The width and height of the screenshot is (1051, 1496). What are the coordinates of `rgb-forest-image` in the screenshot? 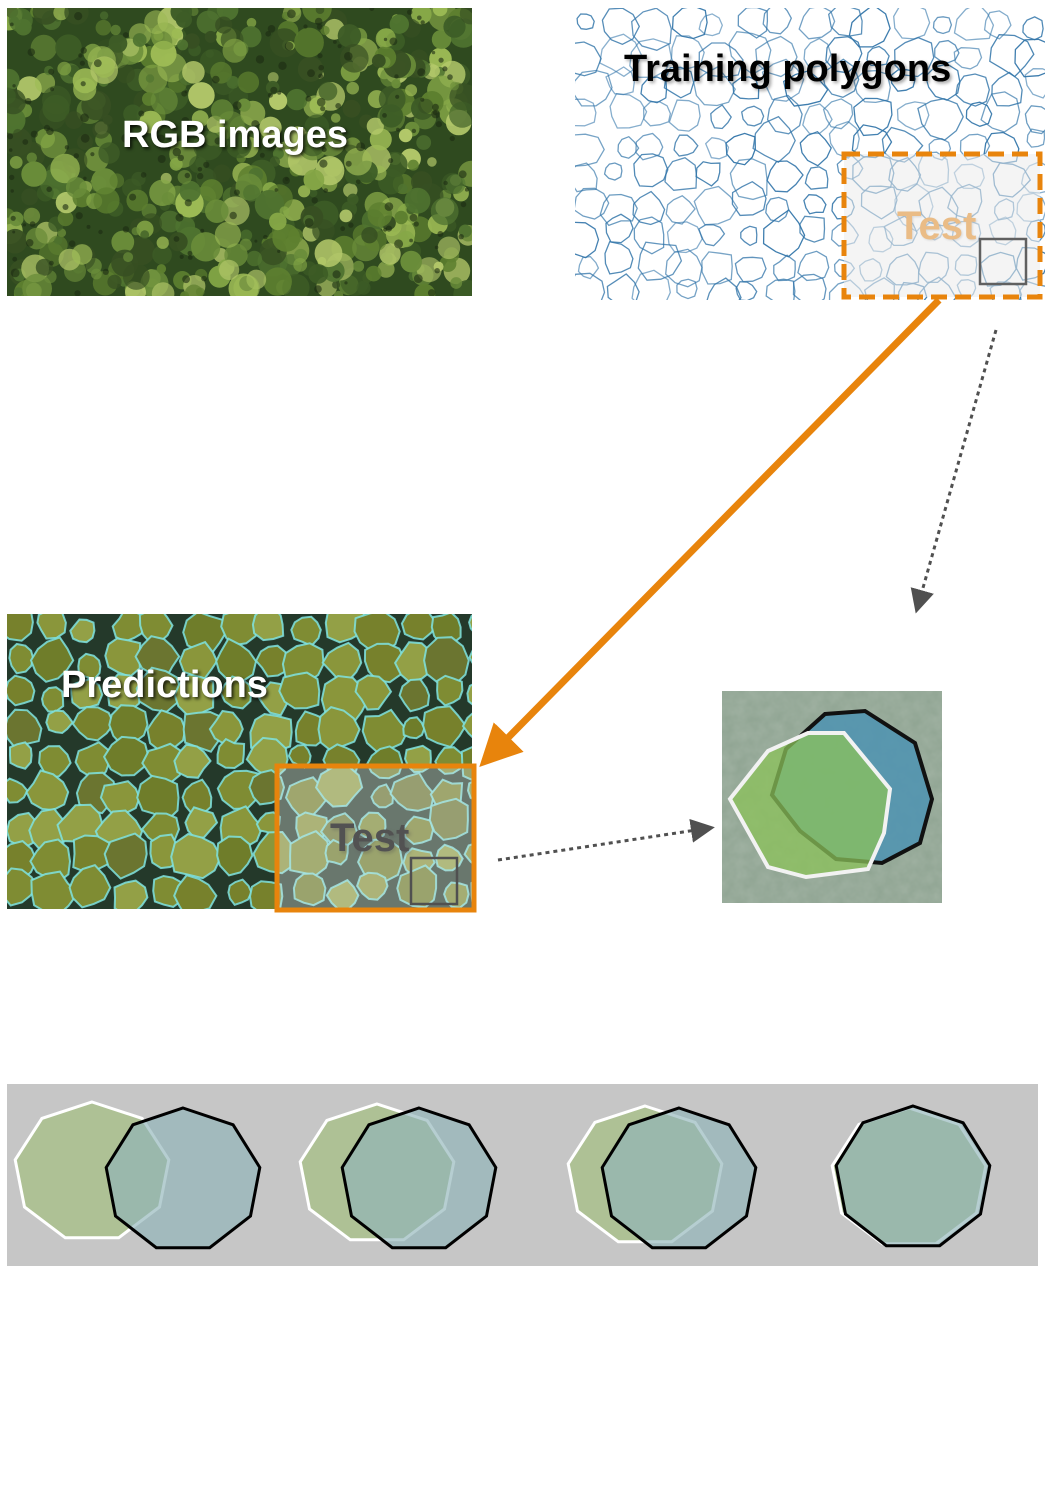 It's located at (239, 152).